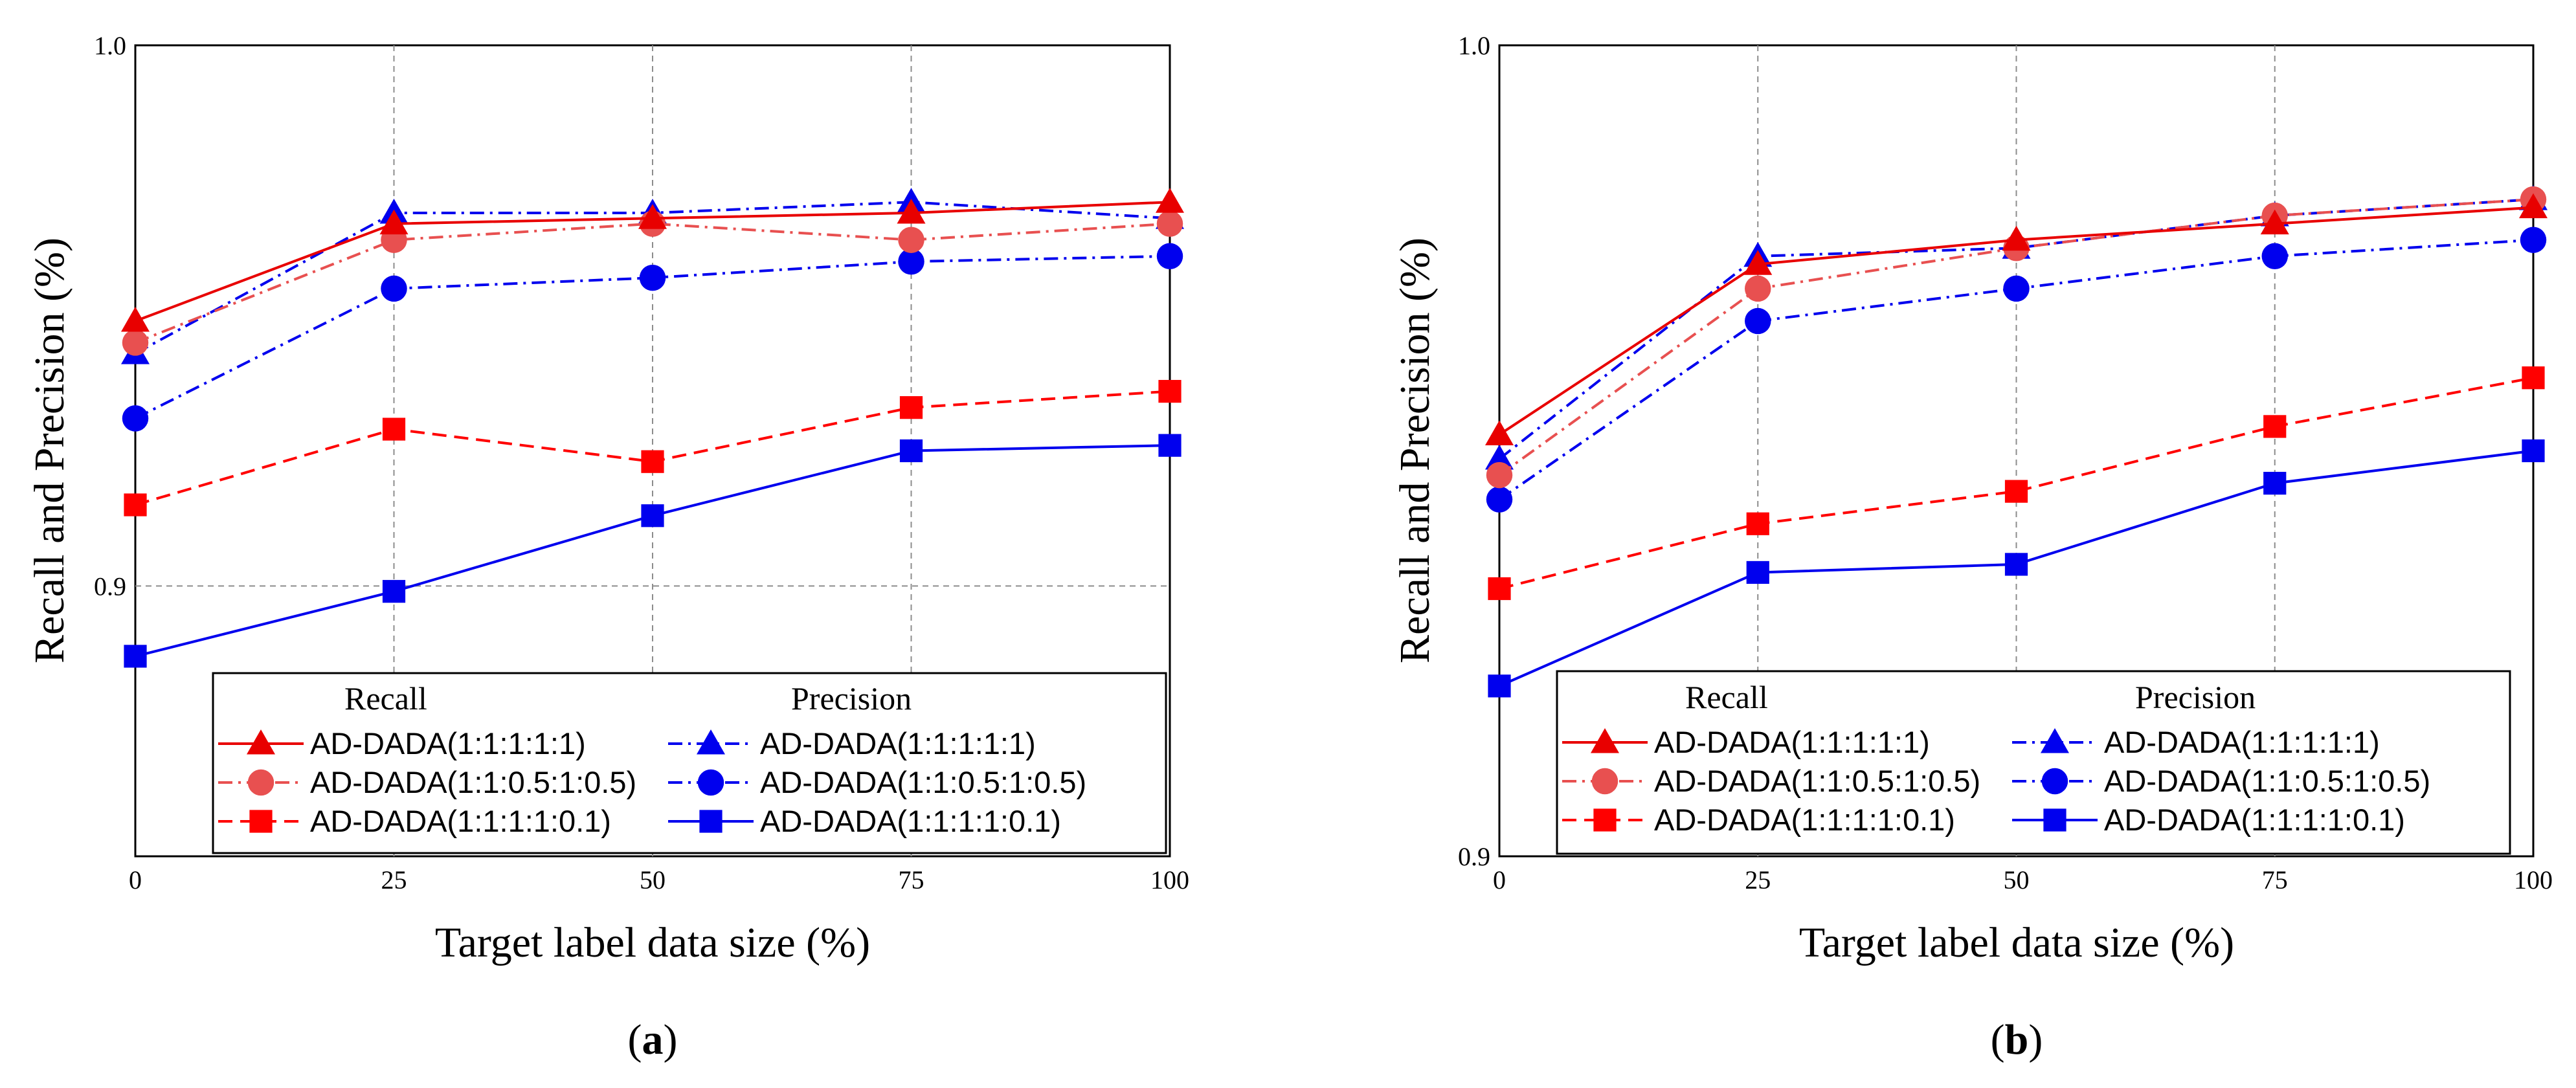 Image resolution: width=2576 pixels, height=1088 pixels. I want to click on x-axis-label: Target label data size (%), so click(652, 942).